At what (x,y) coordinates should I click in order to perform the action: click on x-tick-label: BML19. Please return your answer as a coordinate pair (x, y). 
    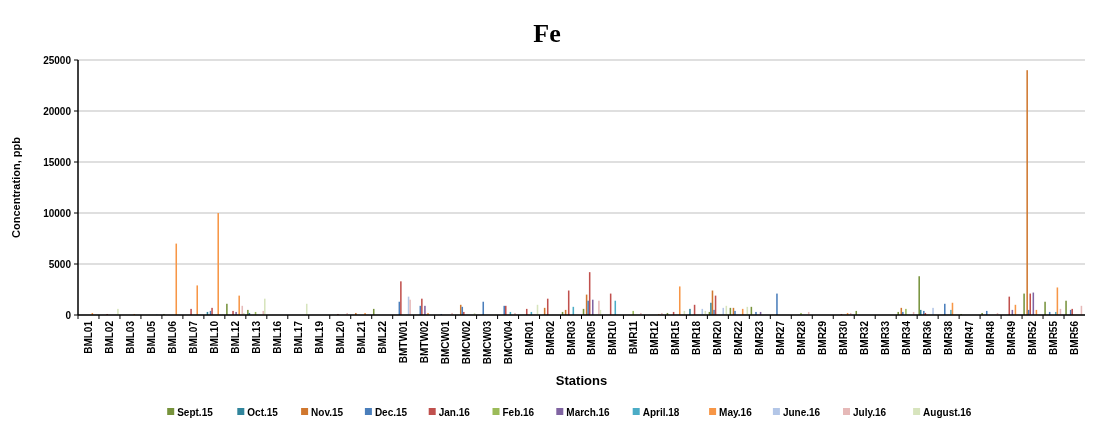
    Looking at the image, I should click on (319, 337).